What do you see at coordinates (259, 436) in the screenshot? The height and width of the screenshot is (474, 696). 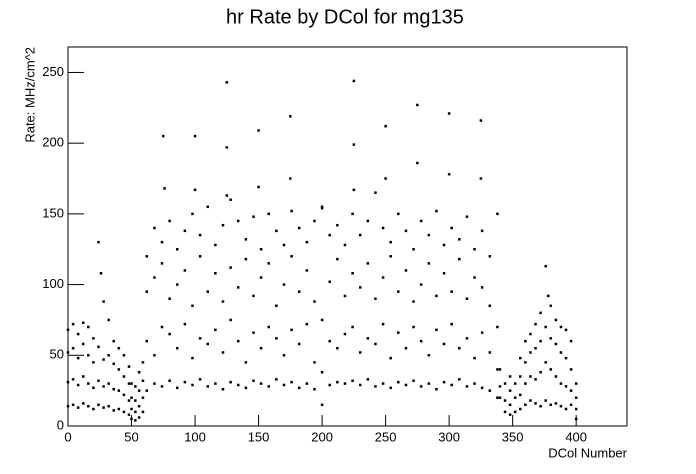 I see `x-tick-label: 150` at bounding box center [259, 436].